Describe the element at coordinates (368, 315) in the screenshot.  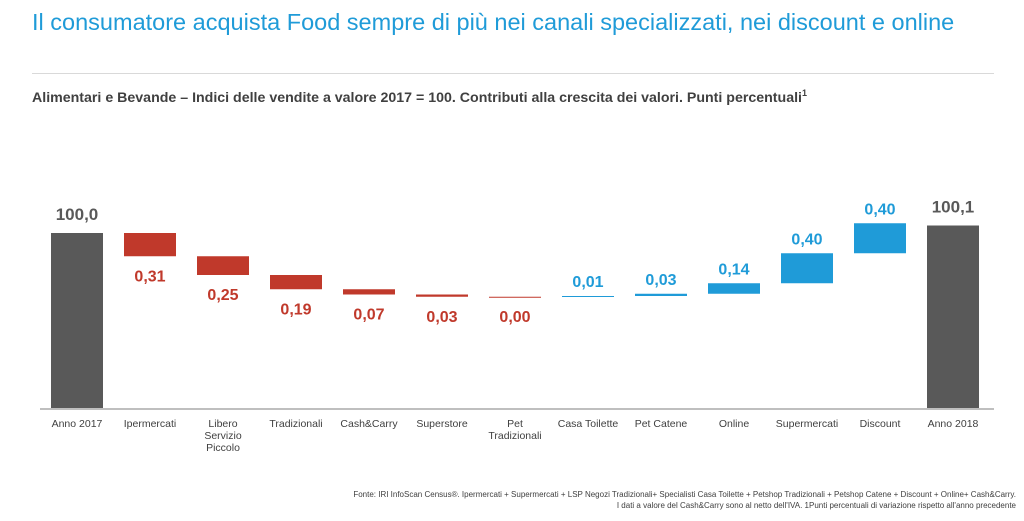
I see `data-label: 0,07` at that location.